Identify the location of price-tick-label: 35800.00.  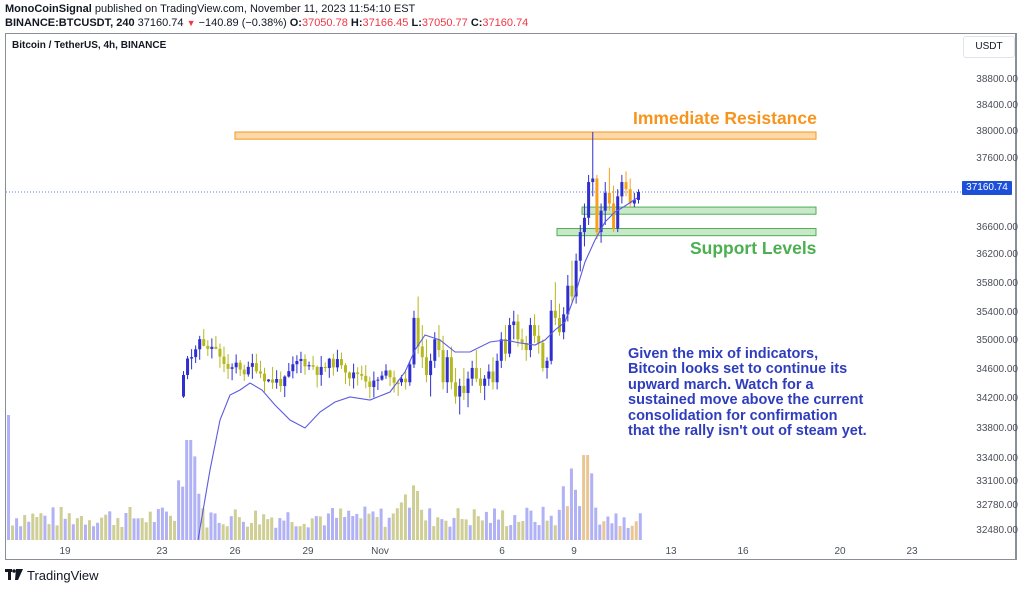
(997, 283).